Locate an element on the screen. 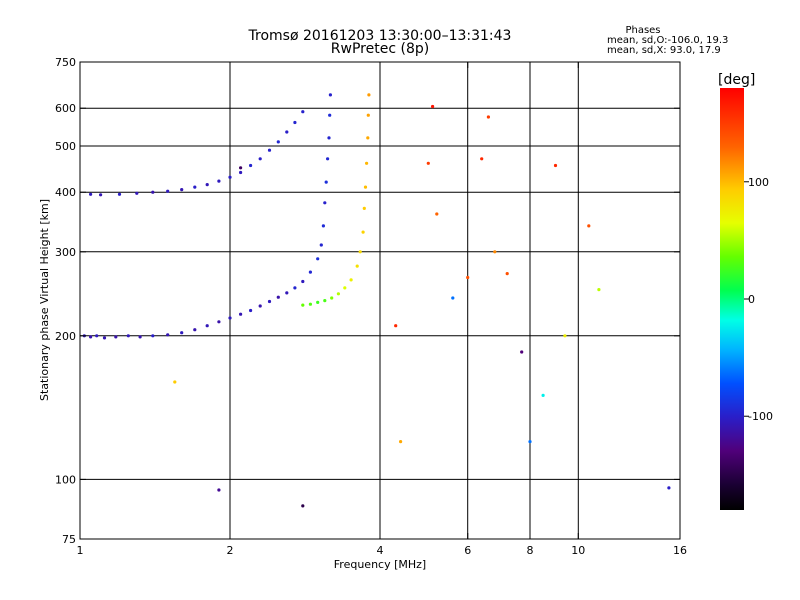 The image size is (800, 600). y-tick-label: 100 is located at coordinates (65, 479).